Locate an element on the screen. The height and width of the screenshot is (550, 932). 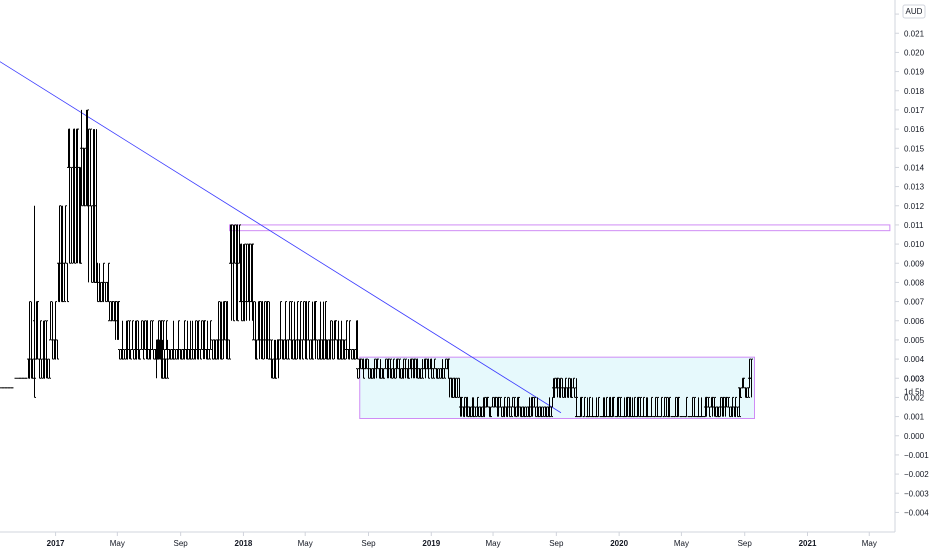
currency-badge-label: AUD is located at coordinates (914, 11).